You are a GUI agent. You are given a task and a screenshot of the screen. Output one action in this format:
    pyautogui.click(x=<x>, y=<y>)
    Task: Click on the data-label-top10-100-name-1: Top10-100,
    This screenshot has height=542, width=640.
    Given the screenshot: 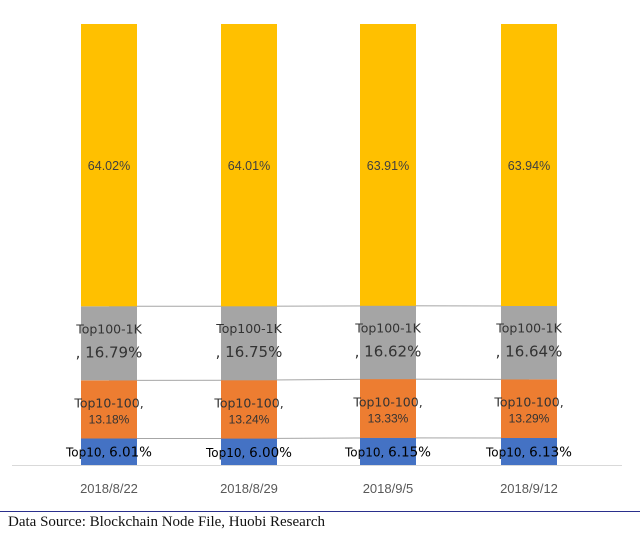 What is the action you would take?
    pyautogui.click(x=248, y=402)
    